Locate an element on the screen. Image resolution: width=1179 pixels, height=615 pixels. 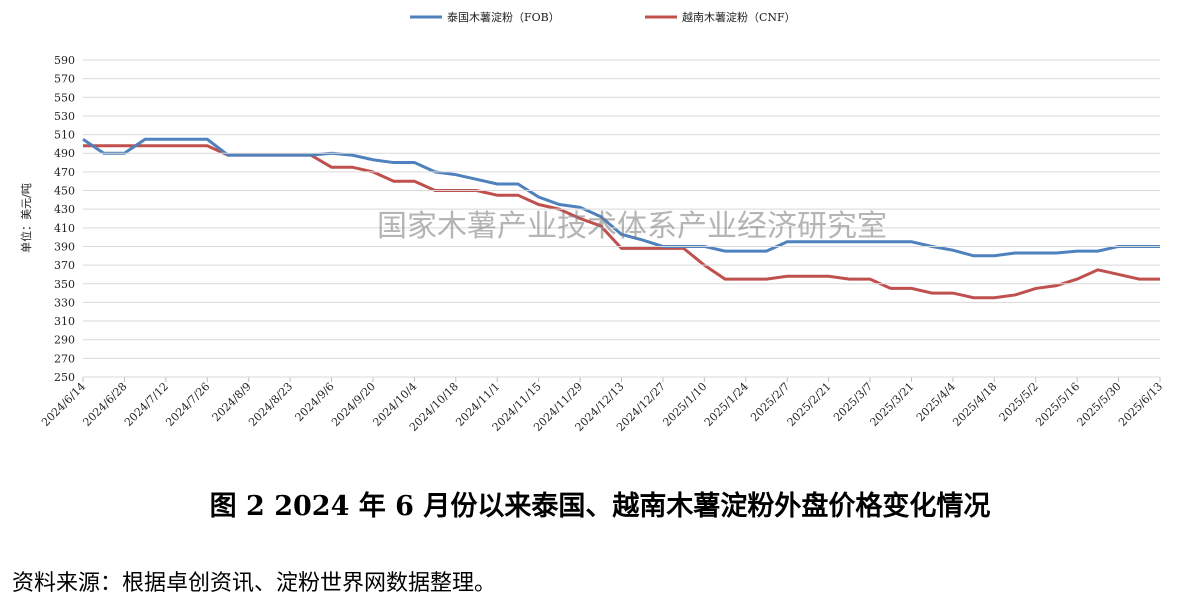
x-tick-label: 2025/3/21 is located at coordinates (892, 404).